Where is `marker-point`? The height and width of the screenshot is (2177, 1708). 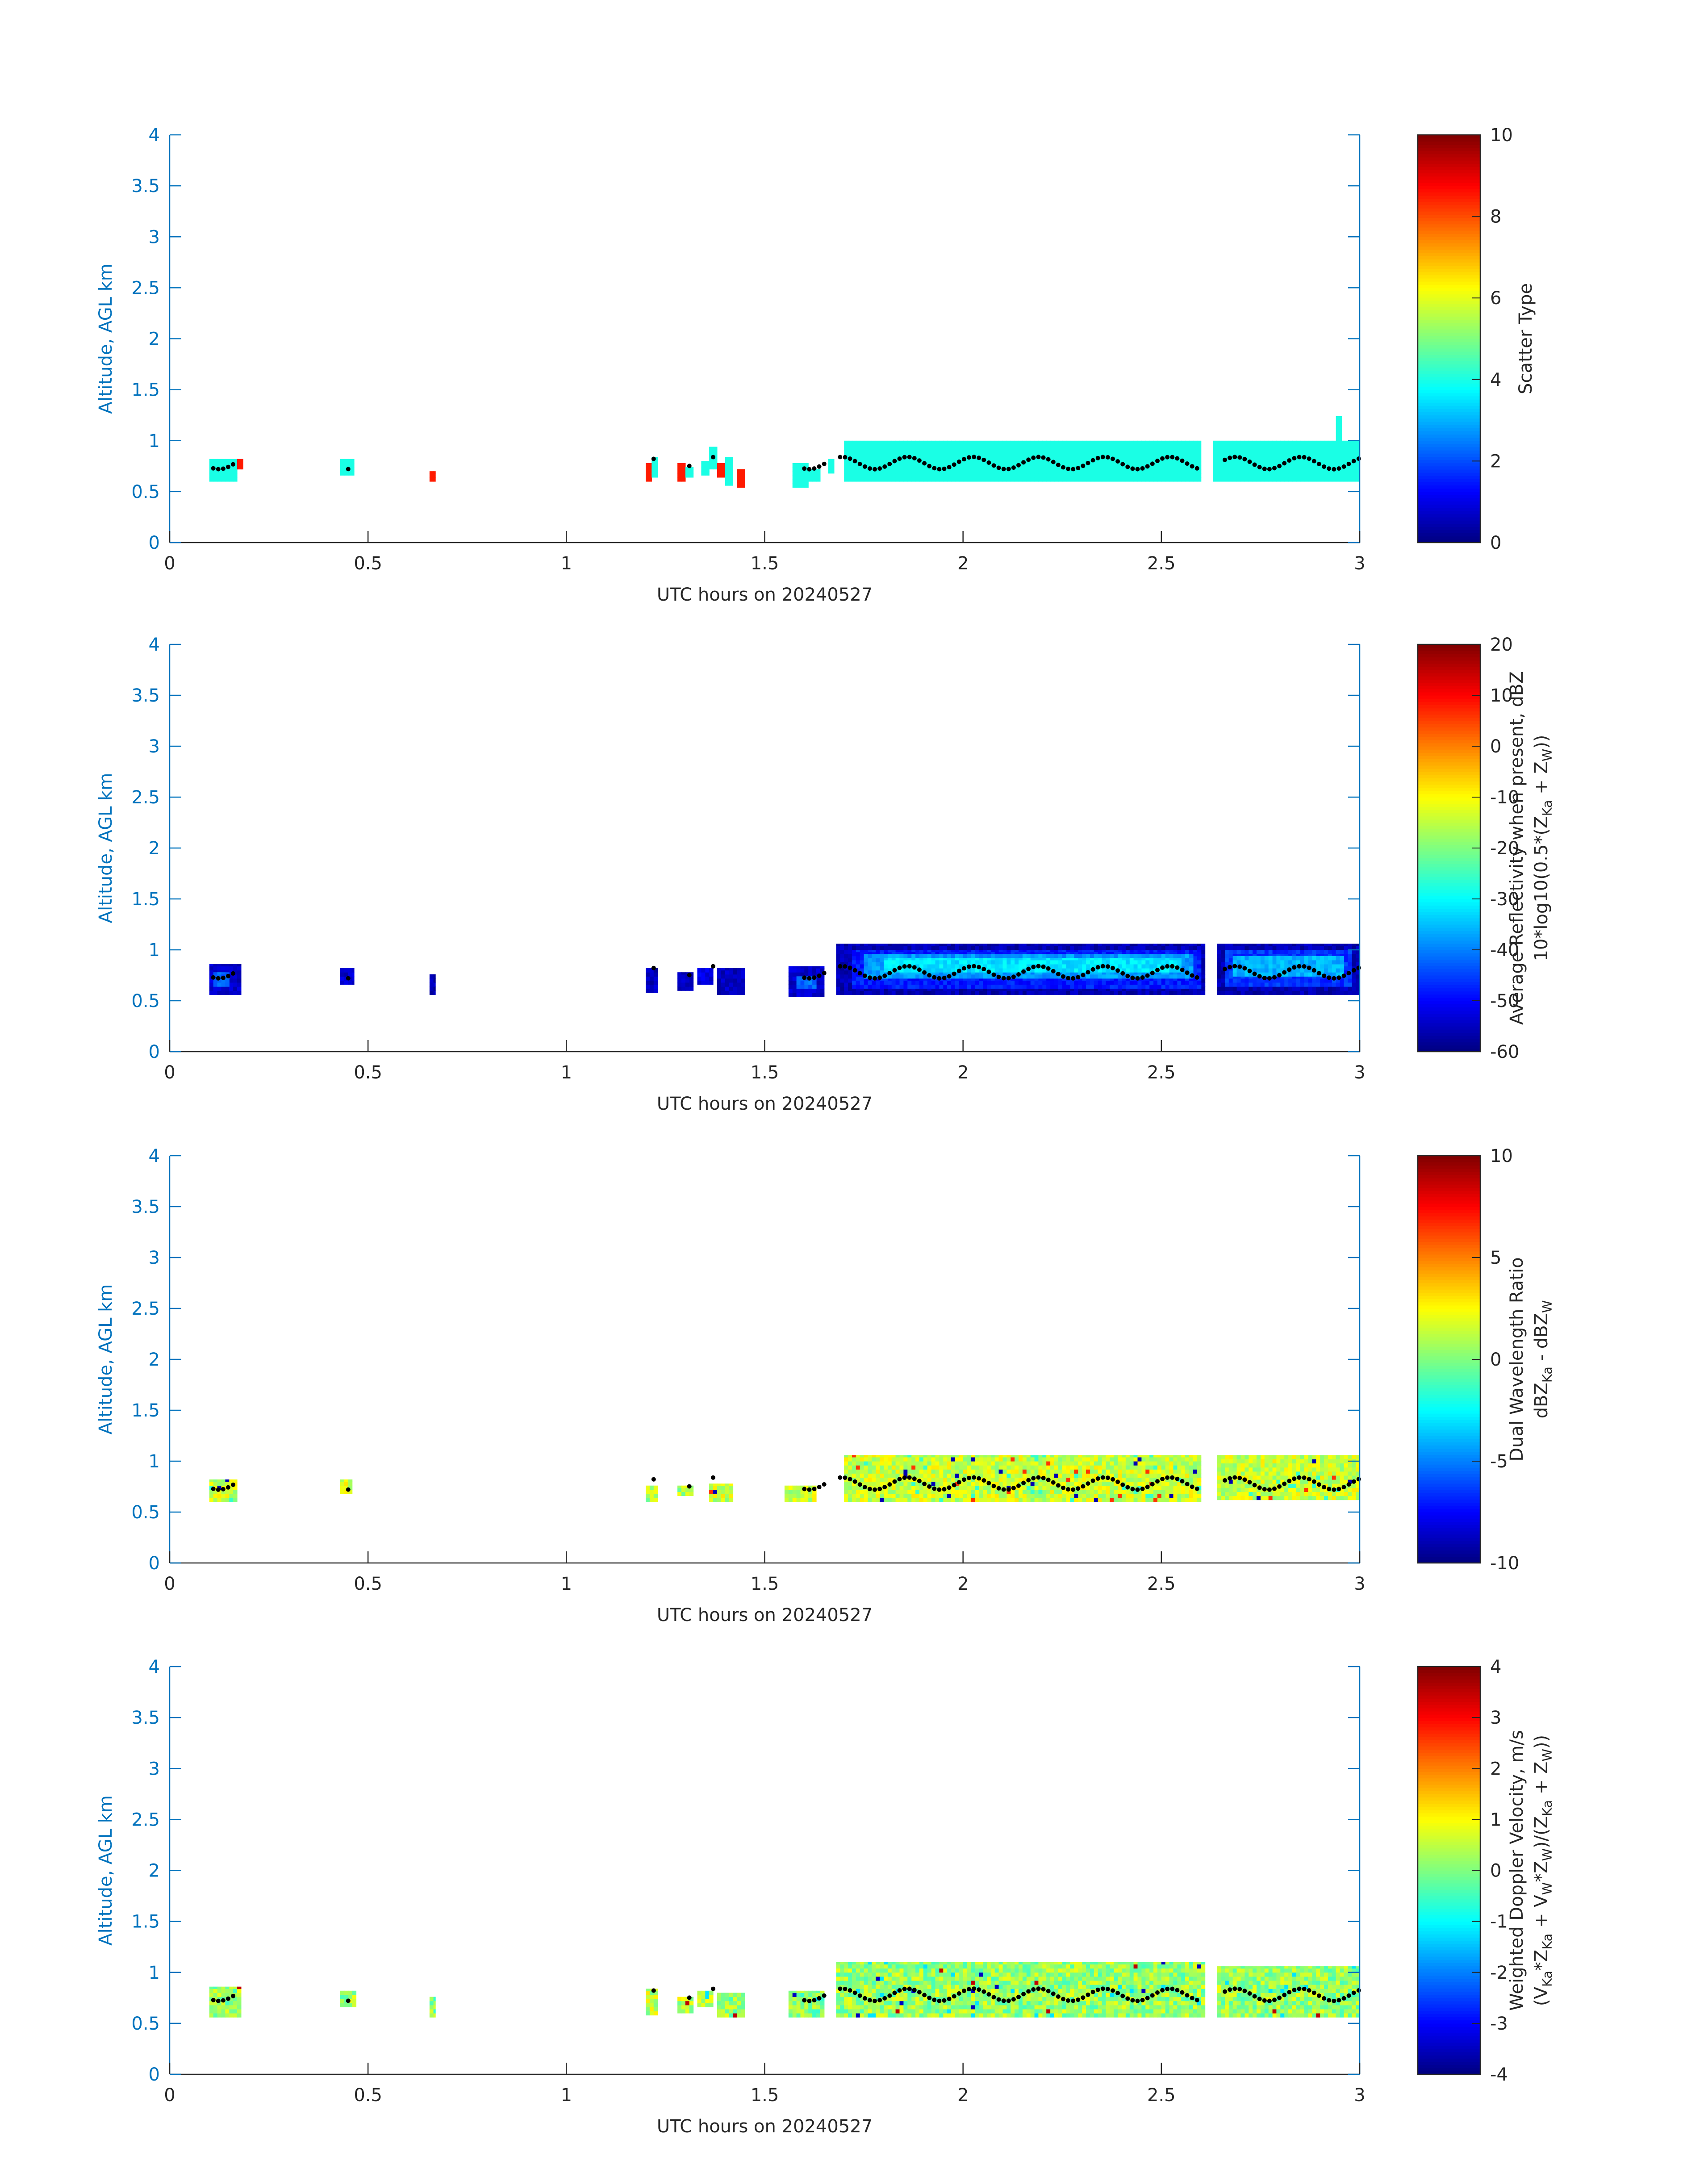
marker-point is located at coordinates (1353, 461).